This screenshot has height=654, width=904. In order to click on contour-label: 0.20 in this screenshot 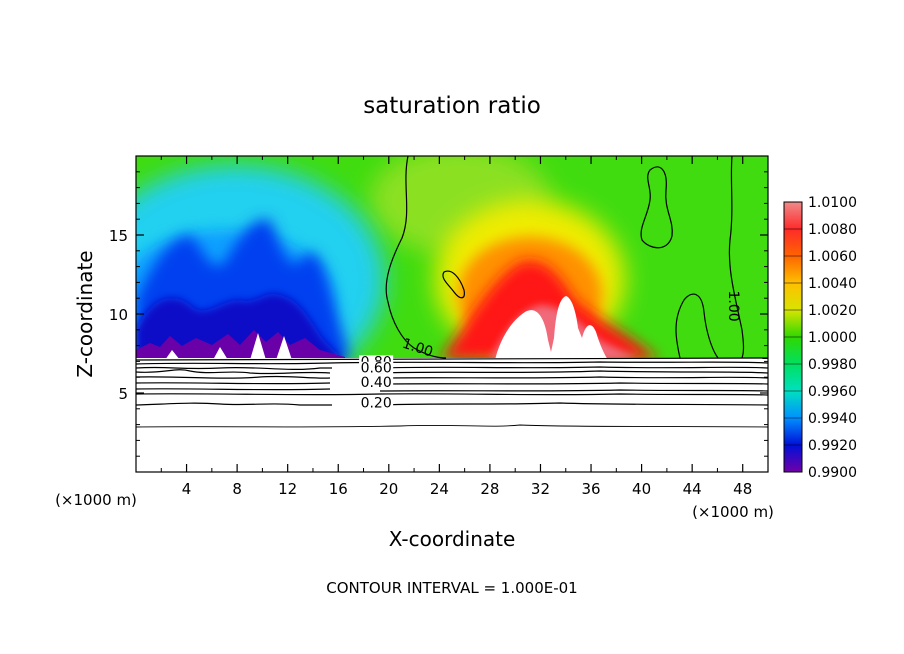, I will do `click(376, 403)`.